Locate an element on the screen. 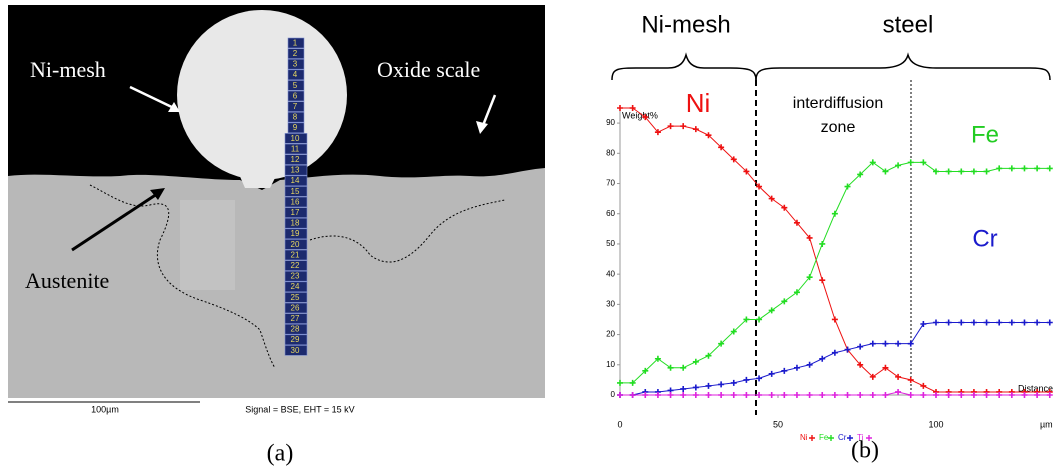 This screenshot has width=1057, height=476. probe-label: 28 is located at coordinates (295, 329).